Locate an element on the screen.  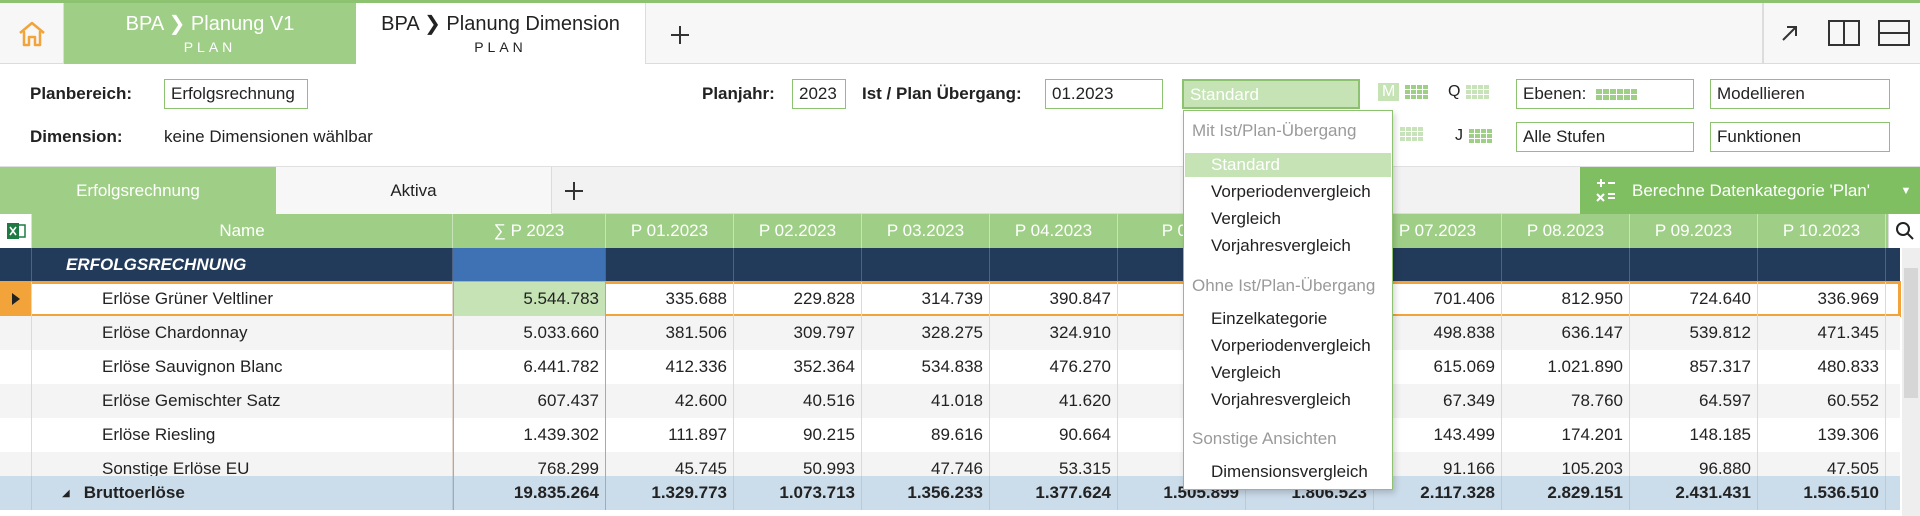
planbereich-select: Erfolgsrechnung is located at coordinates (236, 94).